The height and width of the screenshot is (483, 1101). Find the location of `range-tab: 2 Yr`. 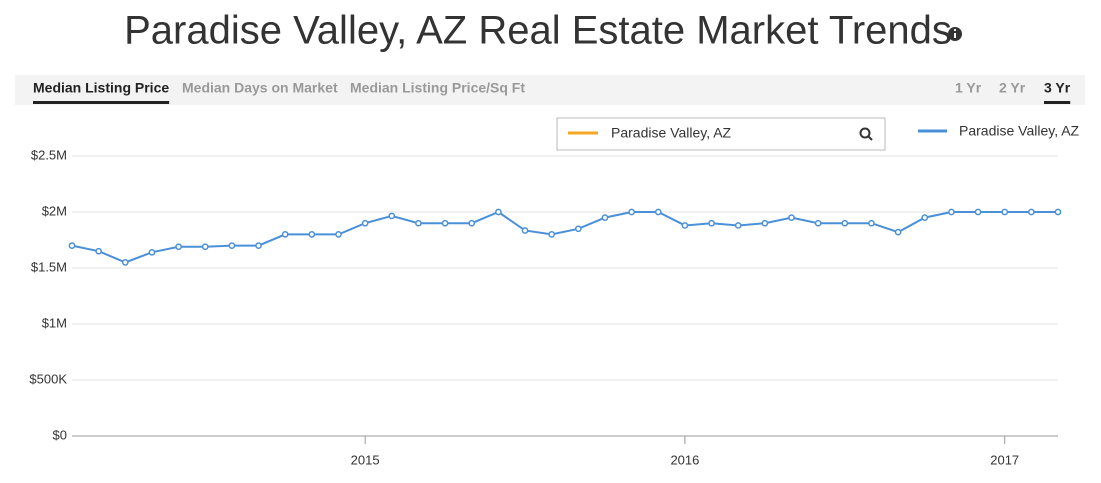

range-tab: 2 Yr is located at coordinates (1012, 88).